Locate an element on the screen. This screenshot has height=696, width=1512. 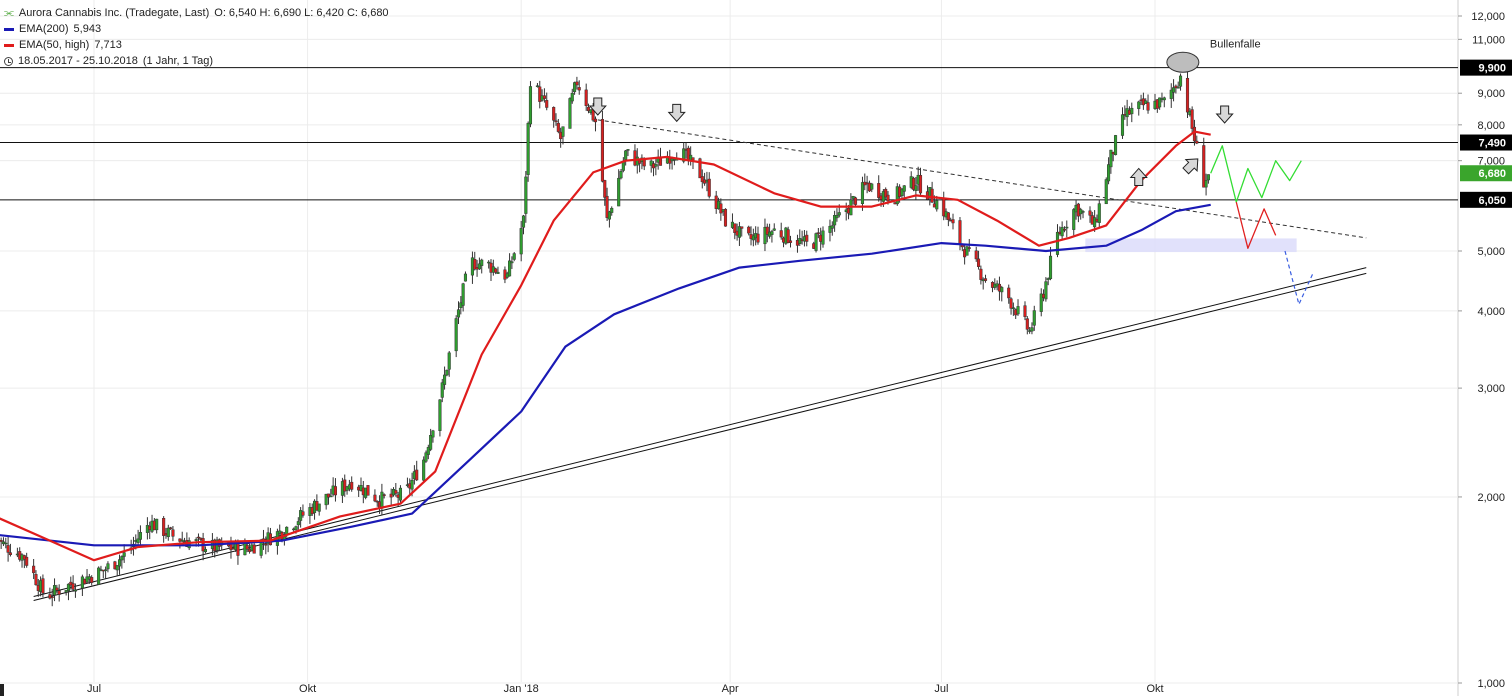
ohlc-values: O: 6,540 H: 6,690 L: 6,420 C: 6,680 is located at coordinates (301, 13).